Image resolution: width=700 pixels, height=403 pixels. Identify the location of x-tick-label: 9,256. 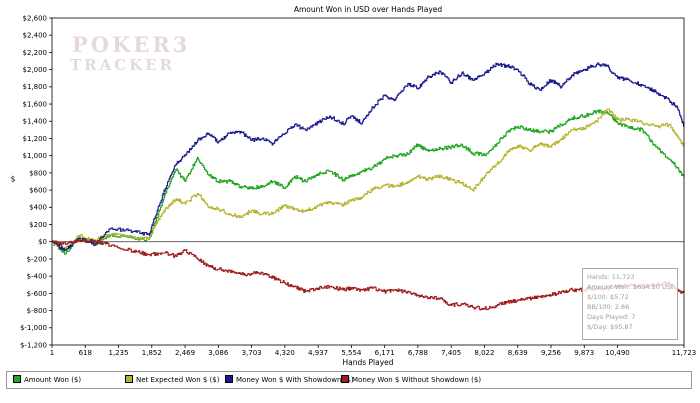
(551, 353).